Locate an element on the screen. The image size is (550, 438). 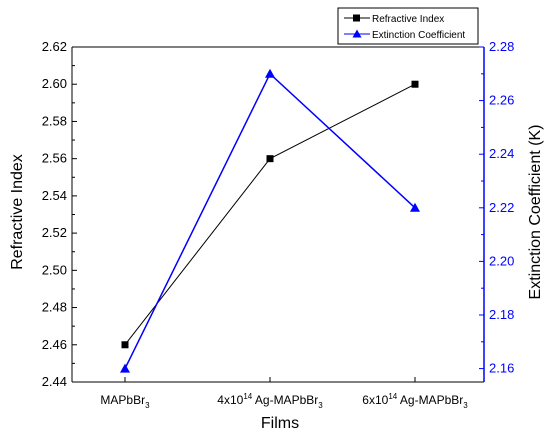
left-tick-label: 2.52 is located at coordinates (54, 232).